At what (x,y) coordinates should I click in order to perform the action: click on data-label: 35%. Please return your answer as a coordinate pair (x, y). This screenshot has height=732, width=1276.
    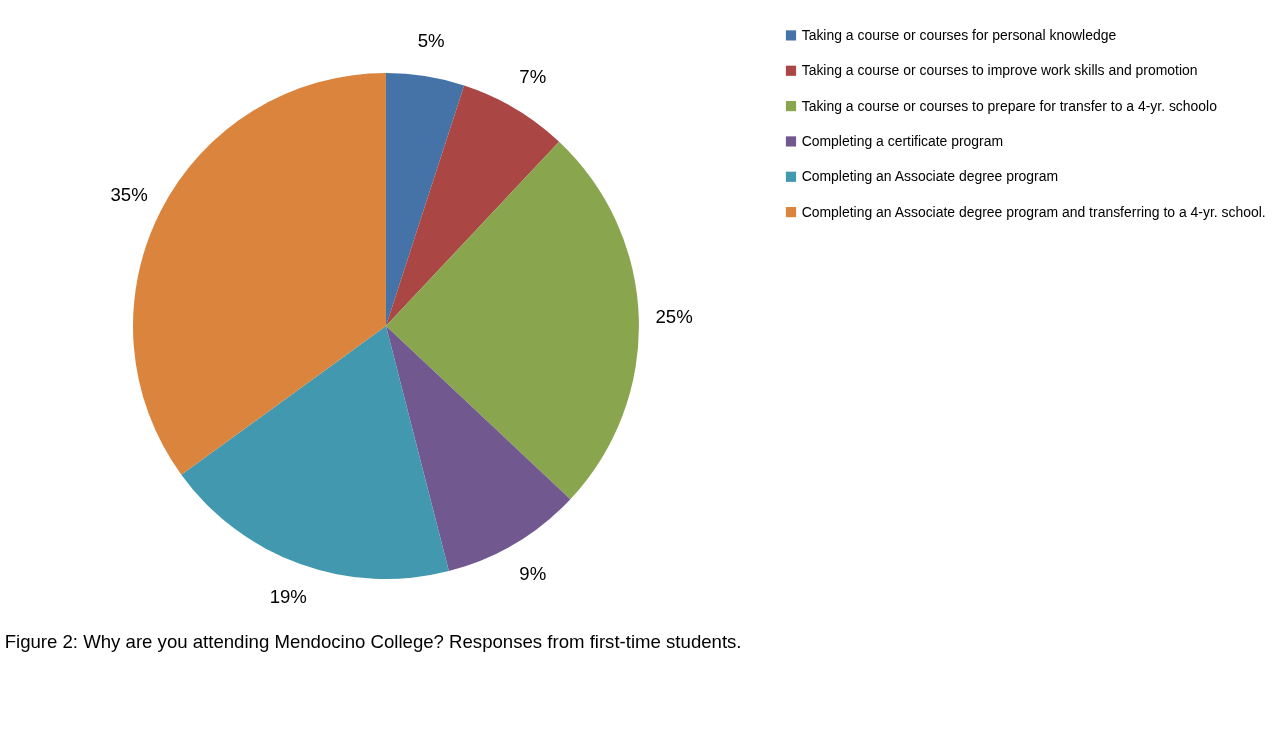
    Looking at the image, I should click on (129, 194).